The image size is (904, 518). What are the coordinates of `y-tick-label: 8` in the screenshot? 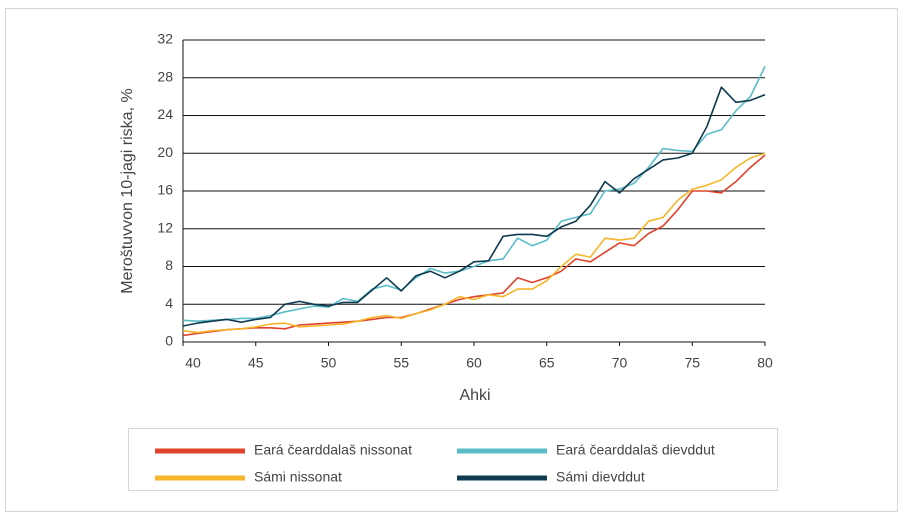 It's located at (169, 265).